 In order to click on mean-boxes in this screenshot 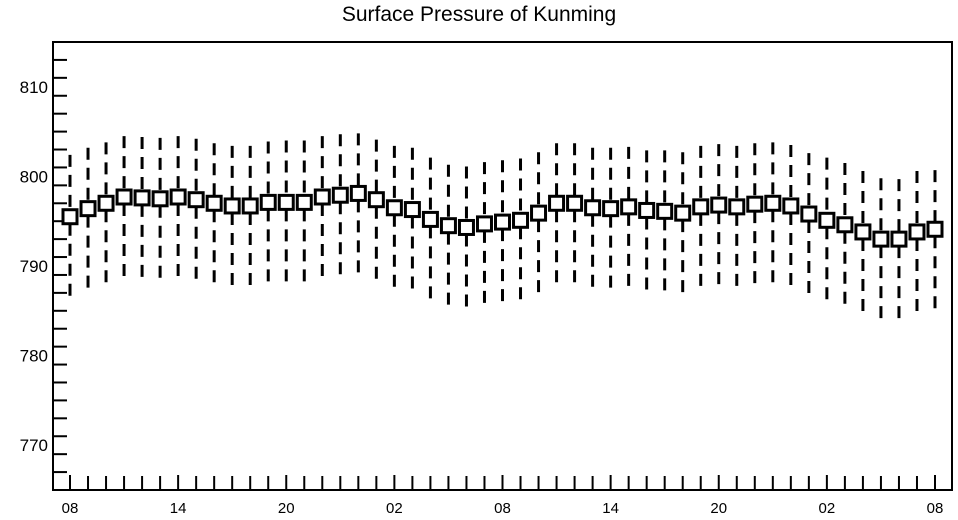, I will do `click(502, 216)`.